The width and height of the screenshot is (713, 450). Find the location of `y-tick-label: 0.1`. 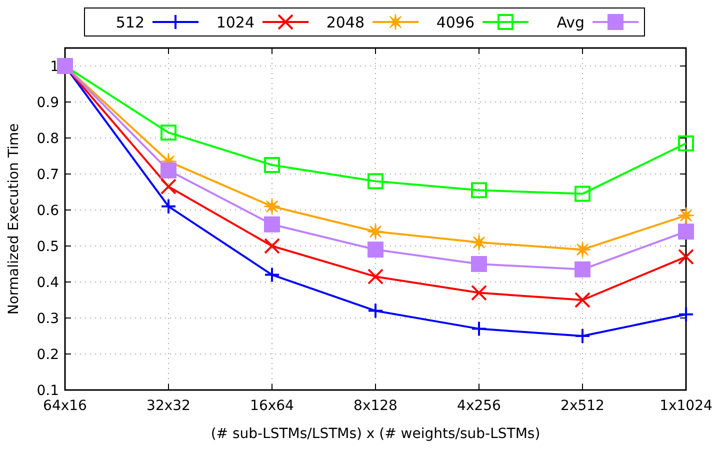

y-tick-label: 0.1 is located at coordinates (47, 390).